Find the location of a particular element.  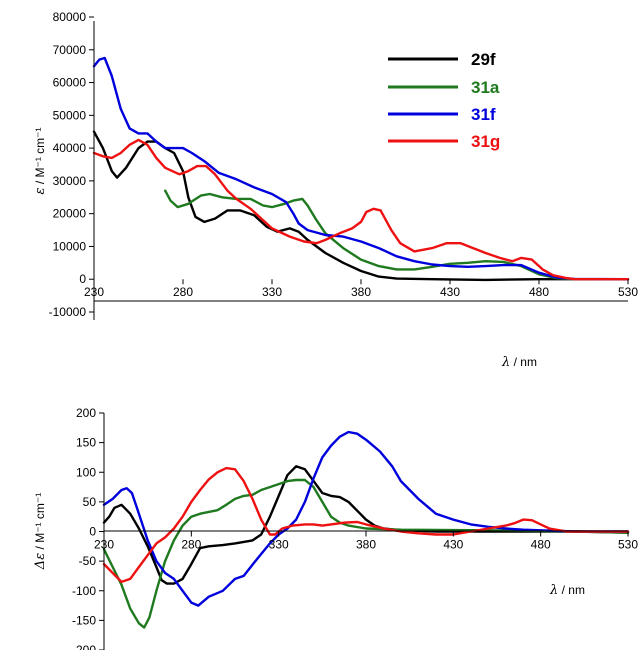

absorption-y-tick-label: 0 is located at coordinates (82, 279).